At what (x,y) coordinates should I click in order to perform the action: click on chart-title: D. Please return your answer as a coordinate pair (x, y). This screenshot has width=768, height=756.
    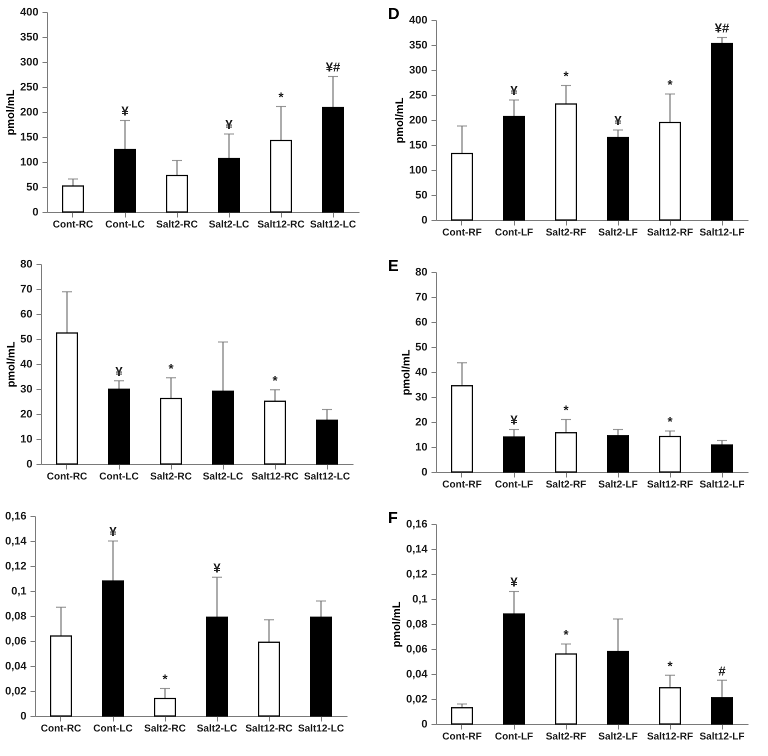
    Looking at the image, I should click on (394, 14).